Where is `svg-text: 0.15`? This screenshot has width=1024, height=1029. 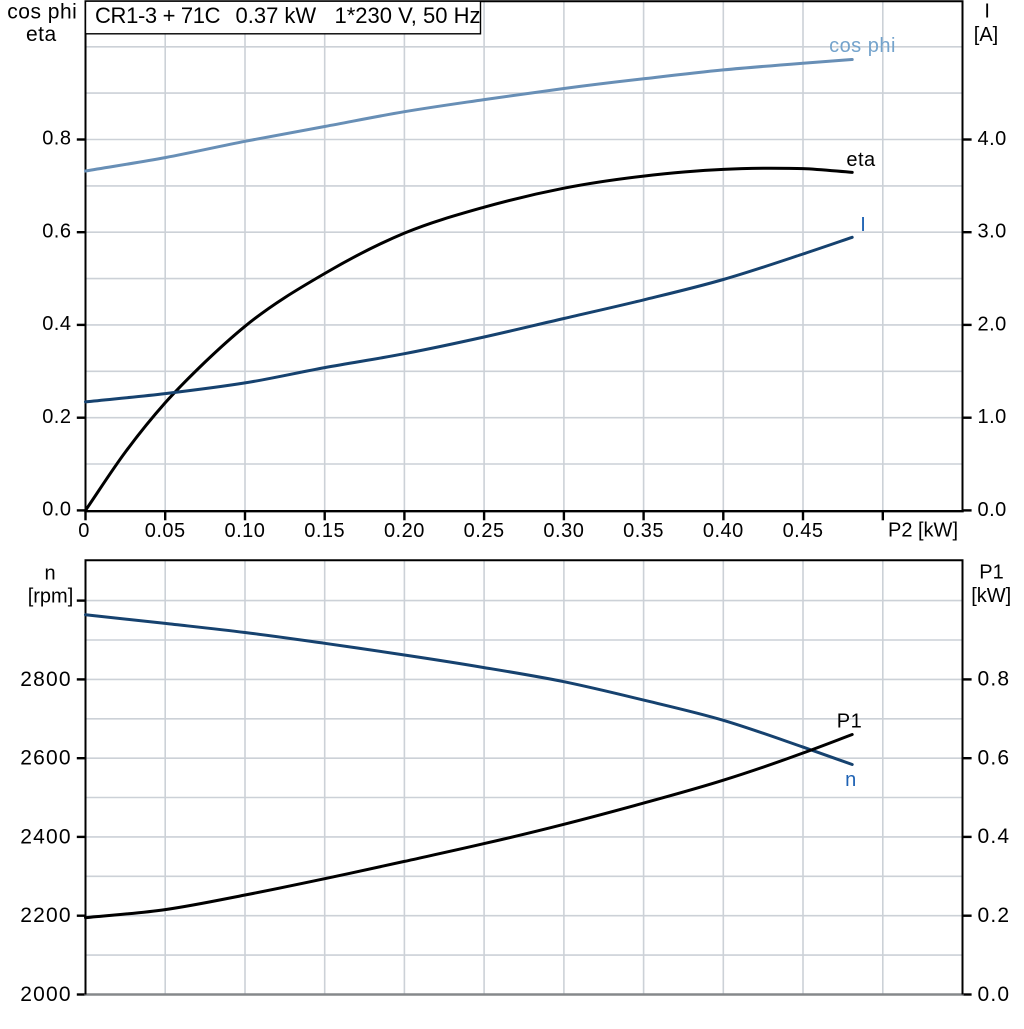
svg-text: 0.15 is located at coordinates (324, 531).